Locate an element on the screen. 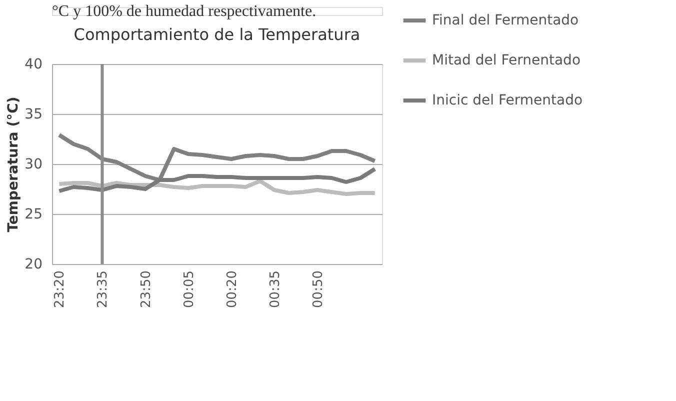 The image size is (676, 401). x-tick-label: 00:35 is located at coordinates (275, 289).